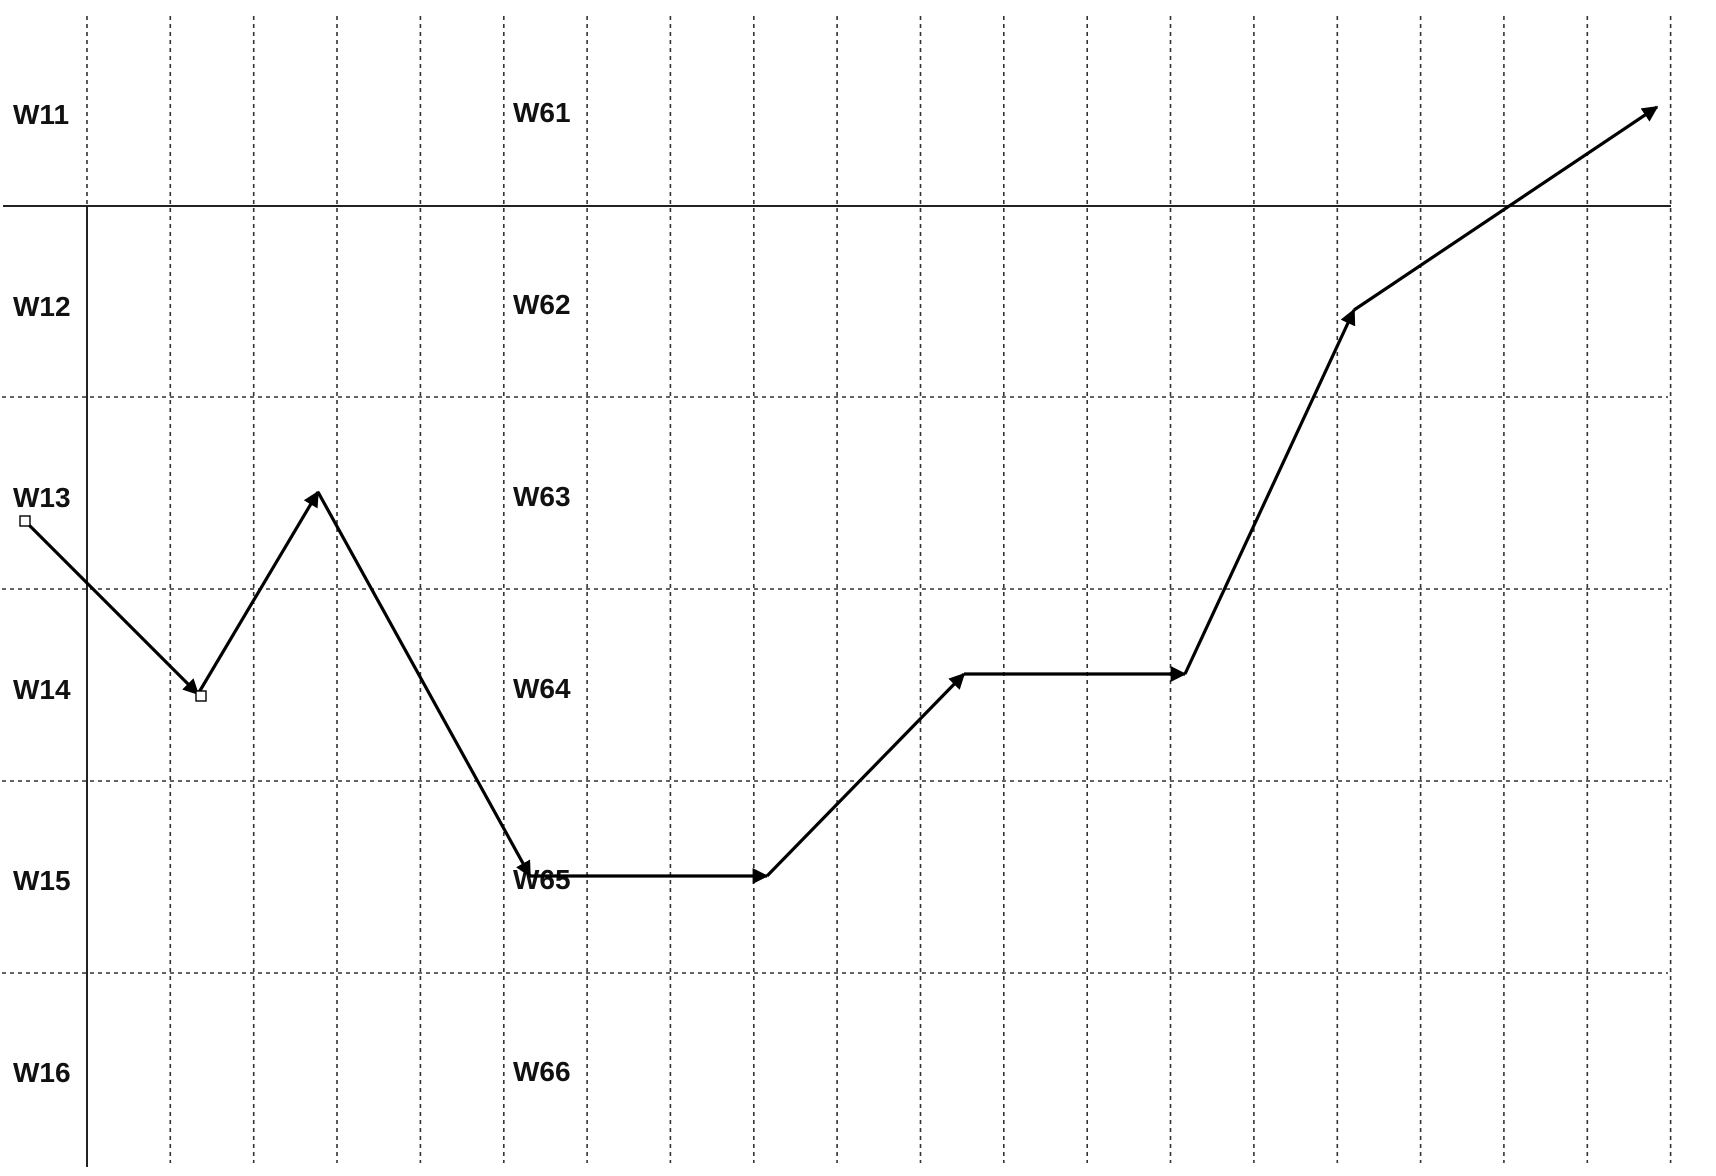 This screenshot has height=1176, width=1716. Describe the element at coordinates (542, 879) in the screenshot. I see `row-label-w65: W65` at that location.